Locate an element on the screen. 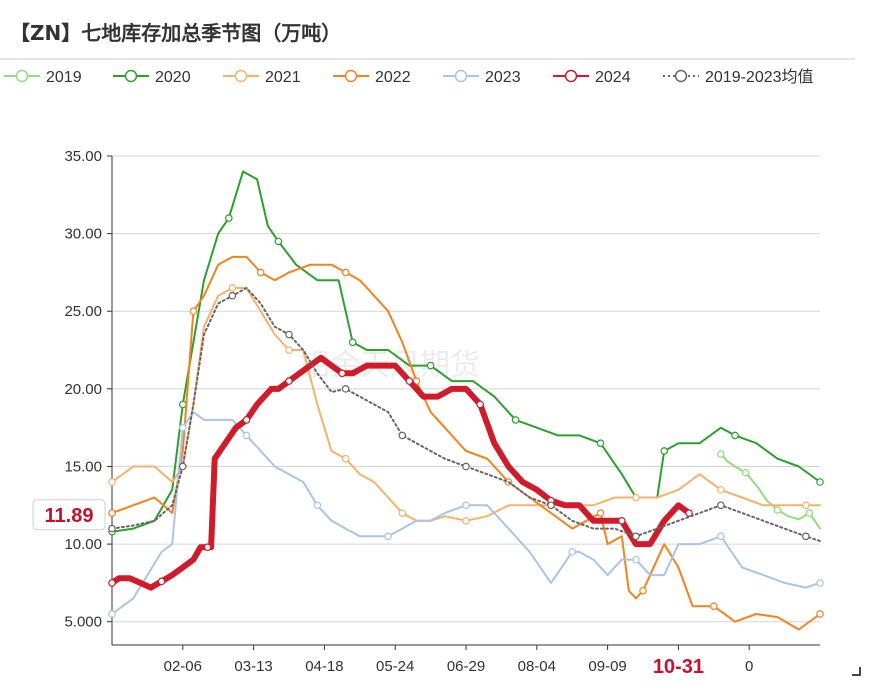 The width and height of the screenshot is (873, 689). legend-label: 2019-2023均值 is located at coordinates (759, 77).